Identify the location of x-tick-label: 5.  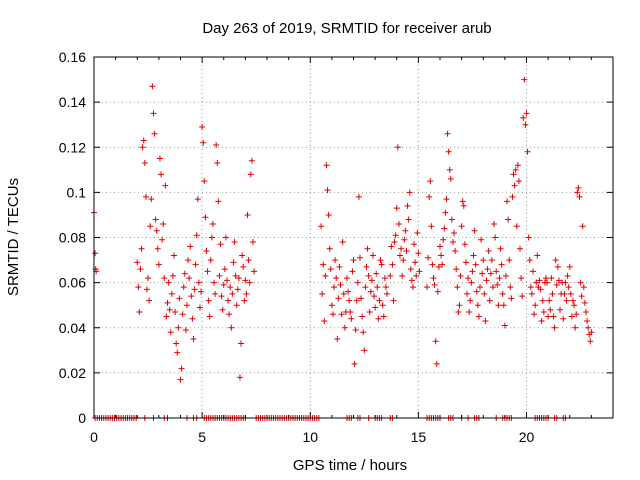
(202, 437).